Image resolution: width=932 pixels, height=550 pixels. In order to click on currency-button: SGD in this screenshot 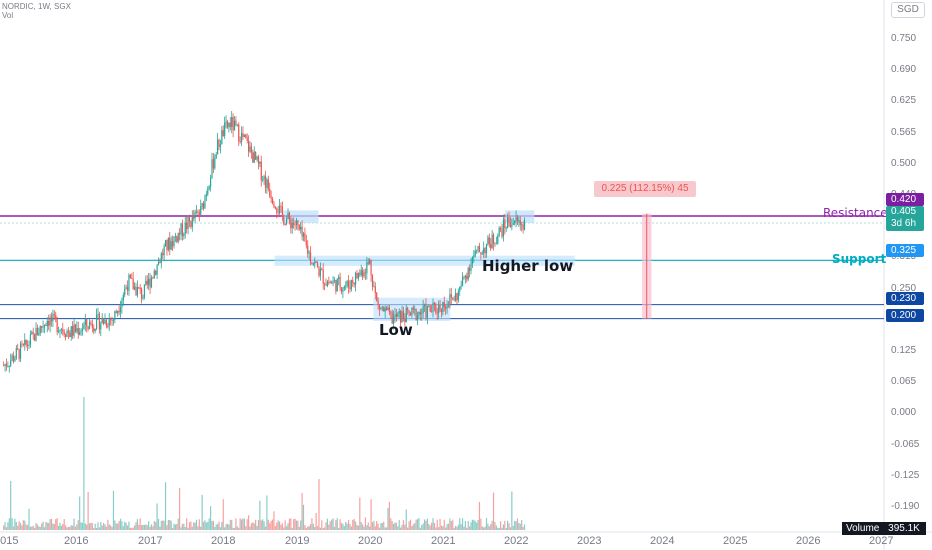, I will do `click(908, 10)`.